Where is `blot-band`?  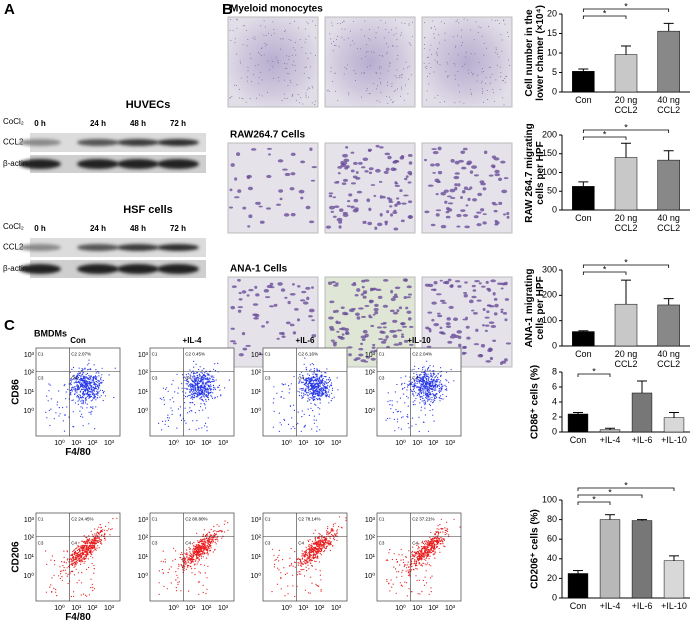 blot-band is located at coordinates (138, 164).